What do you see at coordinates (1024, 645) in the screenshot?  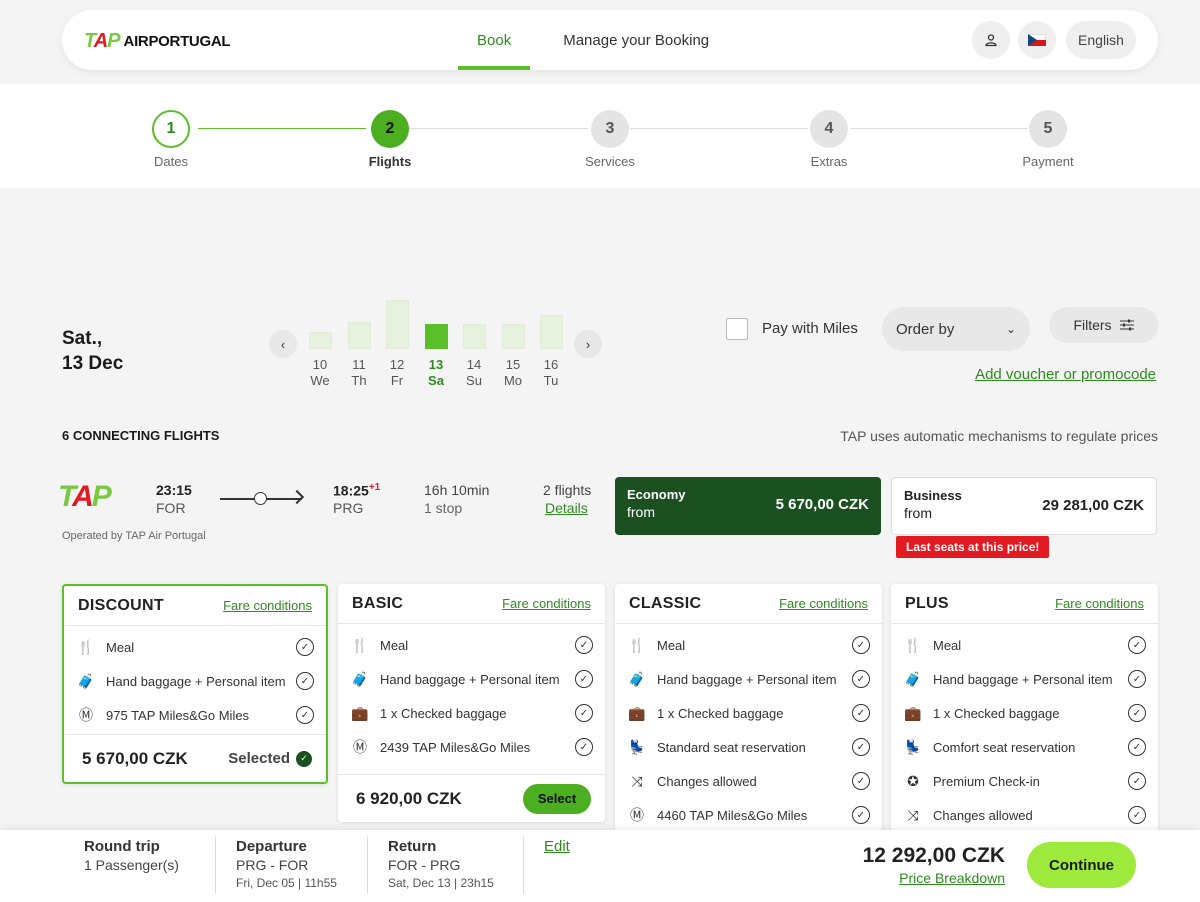 I see `fare-feature: 🍴 Meal ✓` at bounding box center [1024, 645].